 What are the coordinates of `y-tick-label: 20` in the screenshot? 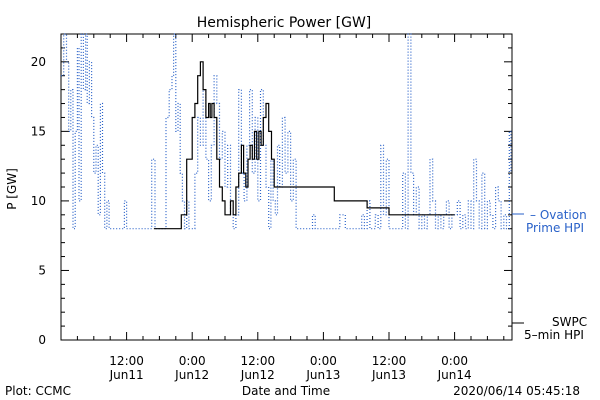 It's located at (38, 62).